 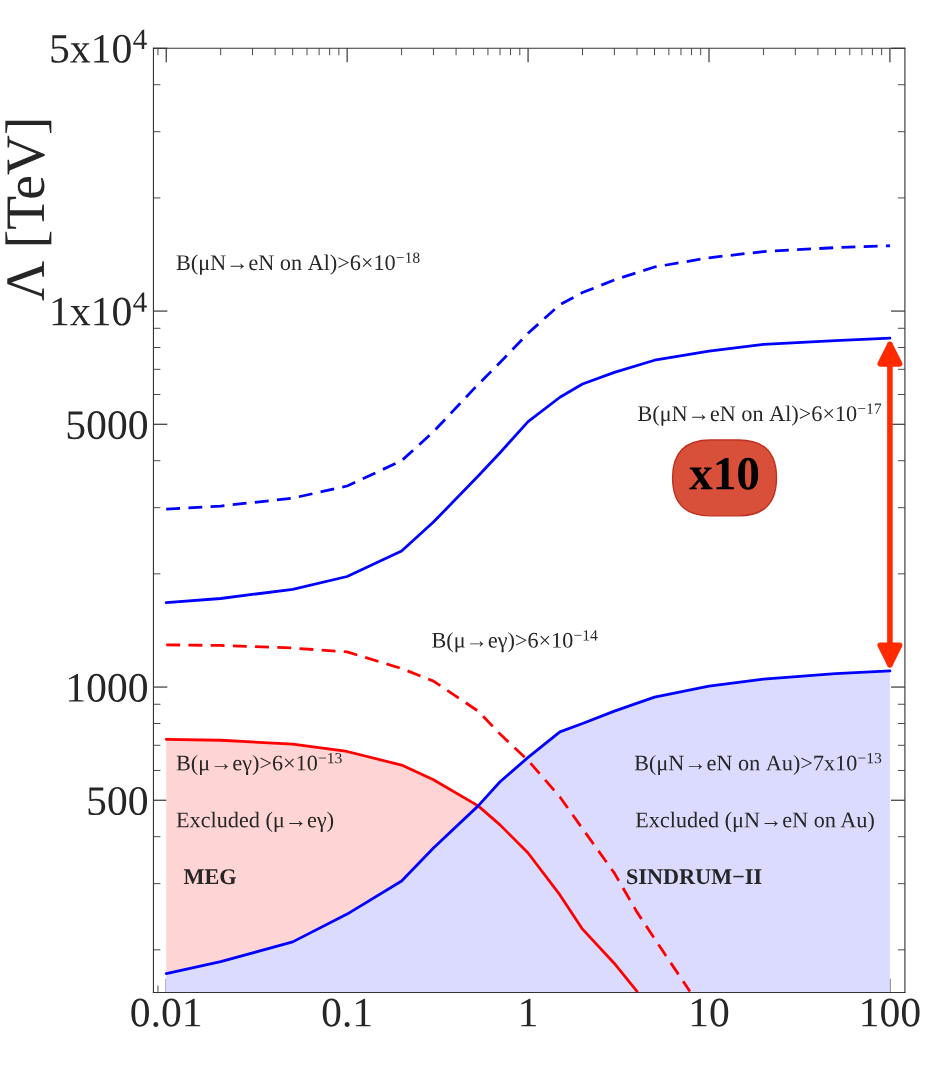 I want to click on annotation: Excluded (μ→eγ), so click(x=255, y=821).